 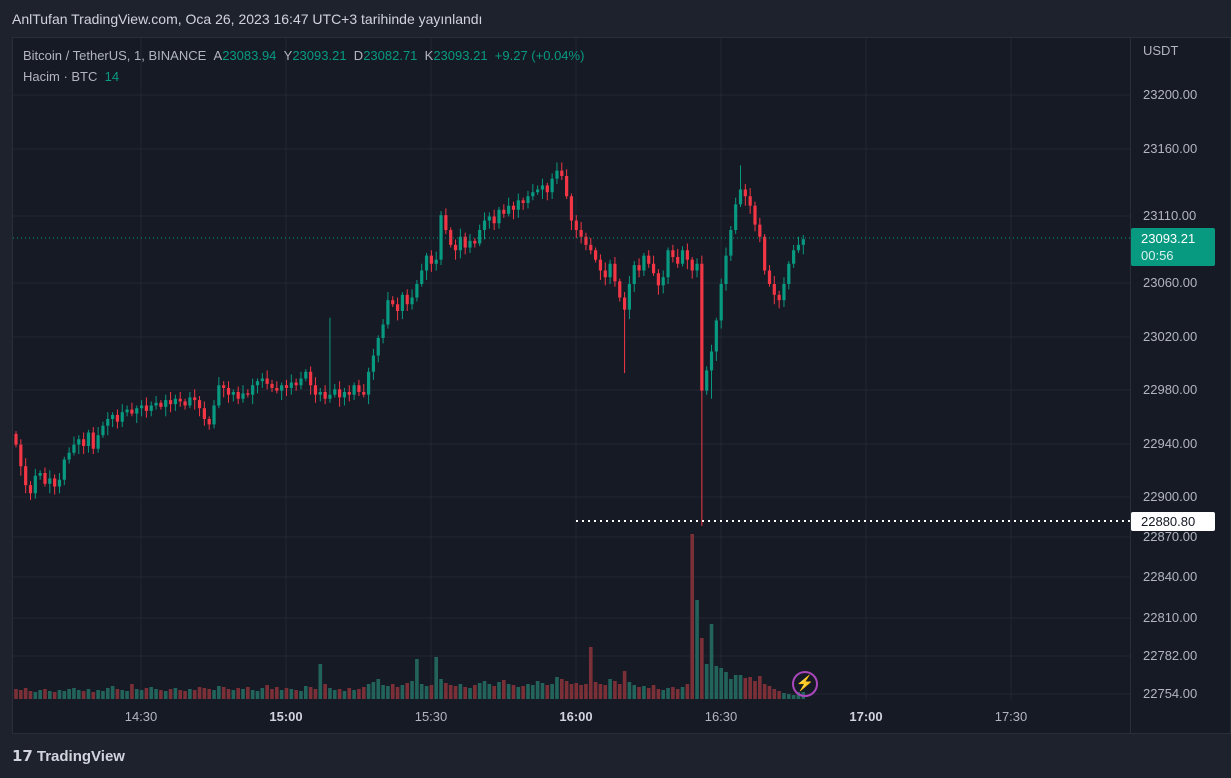 I want to click on change-value: +9.27 (+0.04%), so click(x=539, y=55).